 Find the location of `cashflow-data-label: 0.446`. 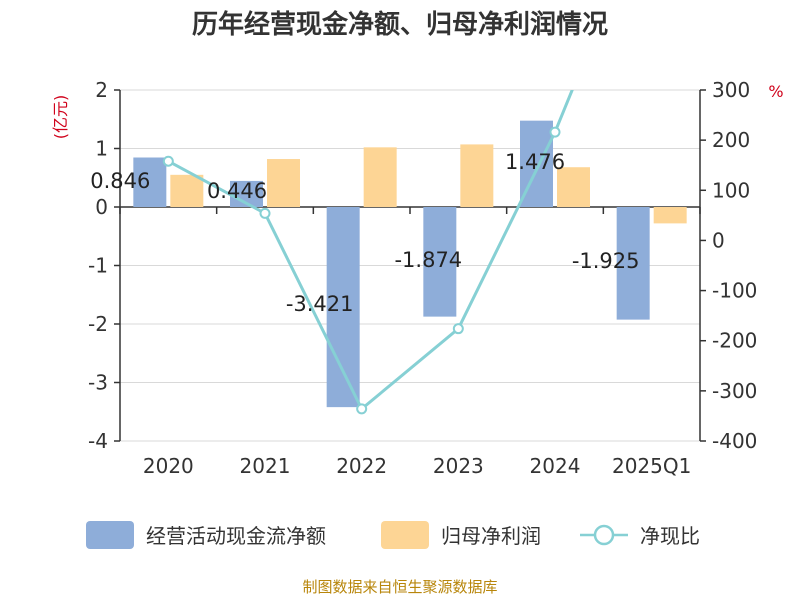

cashflow-data-label: 0.446 is located at coordinates (237, 191).